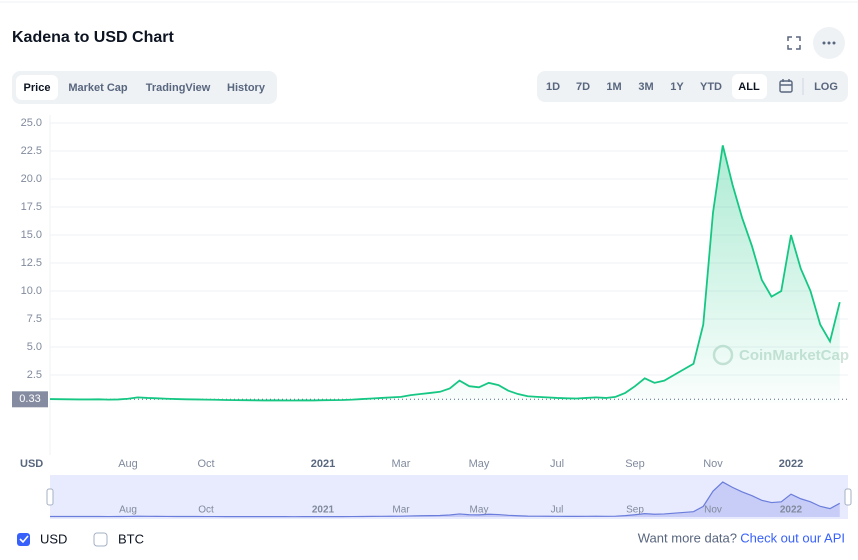 The image size is (858, 560). What do you see at coordinates (479, 464) in the screenshot?
I see `x-tick-label: May` at bounding box center [479, 464].